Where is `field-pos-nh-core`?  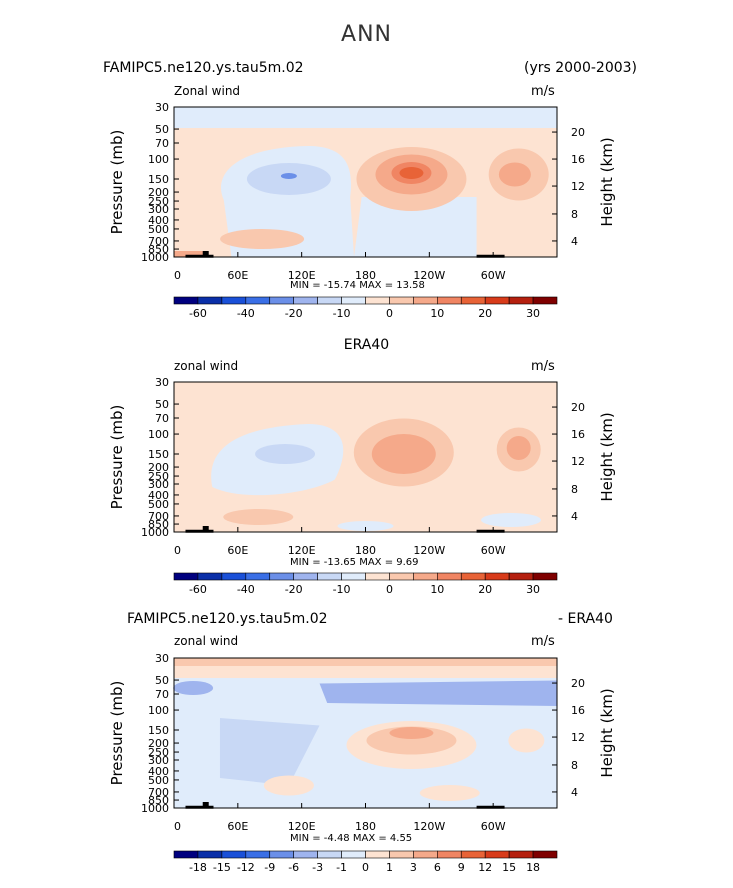 field-pos-nh-core is located at coordinates (411, 733).